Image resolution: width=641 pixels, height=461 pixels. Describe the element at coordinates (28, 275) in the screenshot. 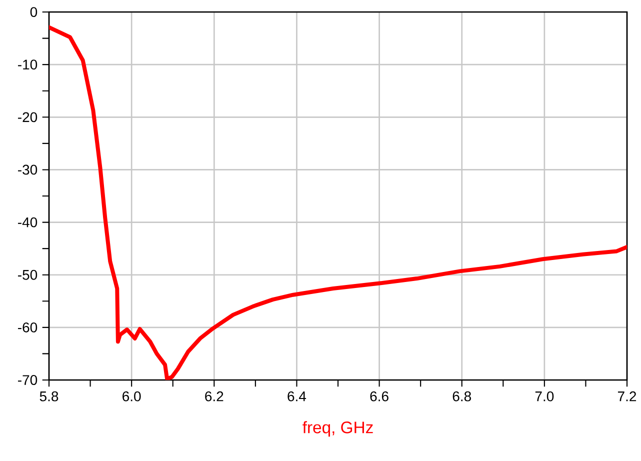

I see `y-tick-label: -50` at that location.